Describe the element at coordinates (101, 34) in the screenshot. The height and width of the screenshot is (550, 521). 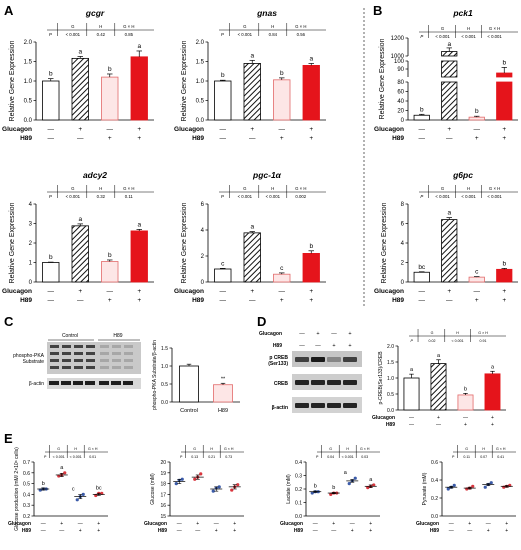
I see `stats-value: 0.42` at that location.